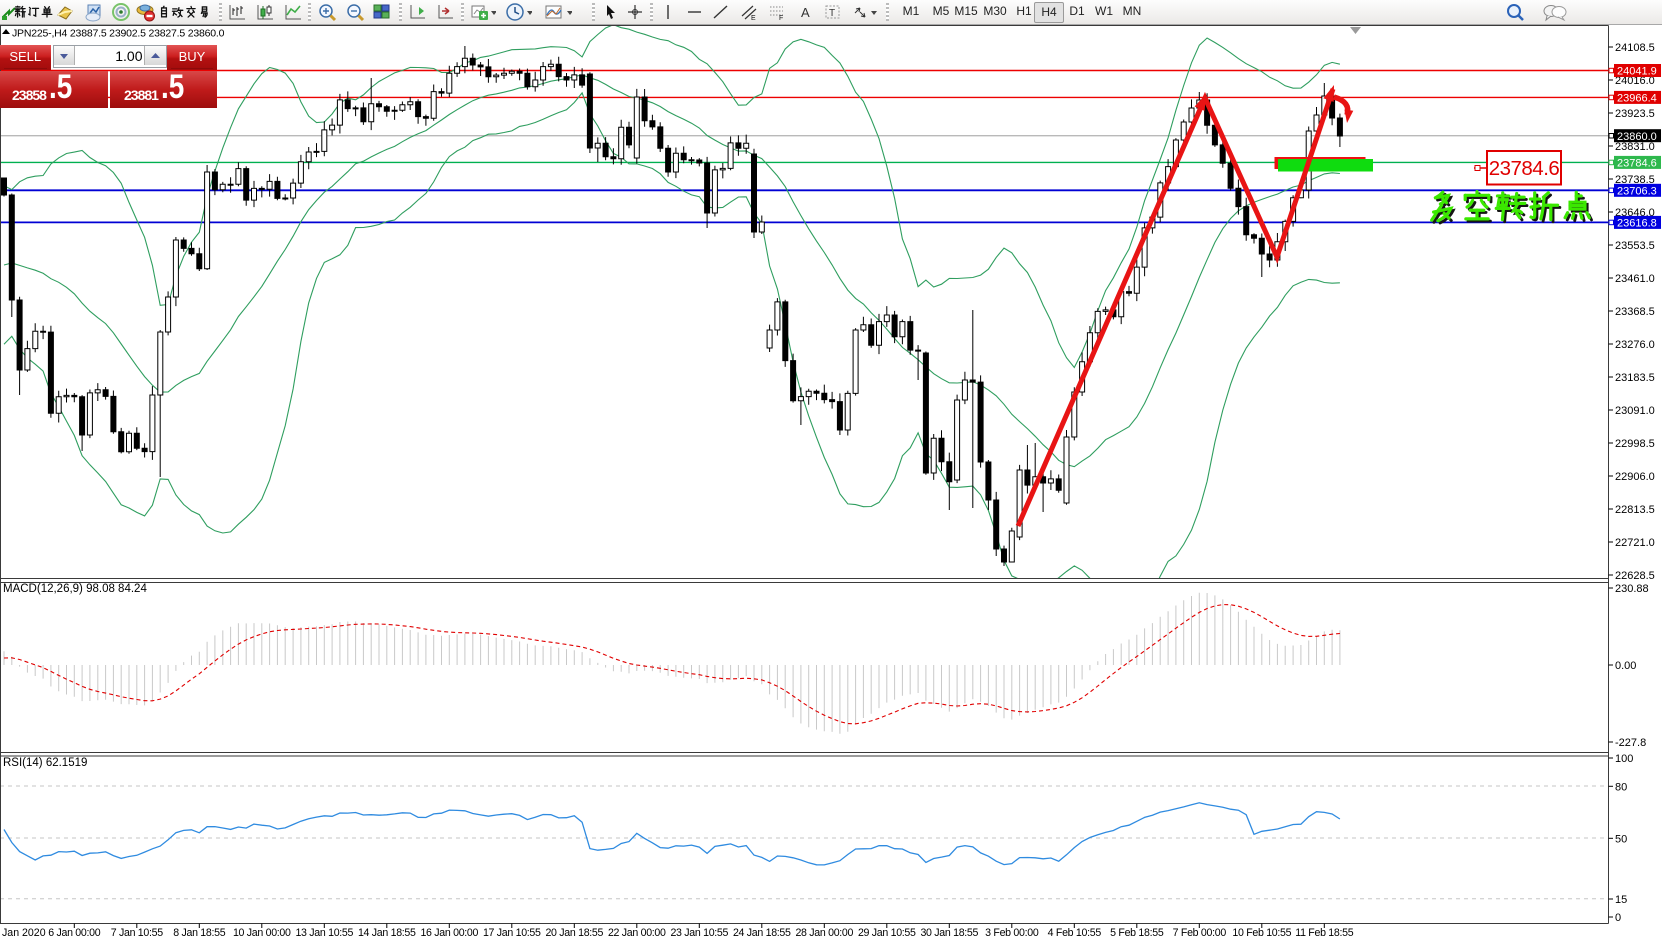 The width and height of the screenshot is (1662, 943). I want to click on svg-text: 80, so click(1621, 787).